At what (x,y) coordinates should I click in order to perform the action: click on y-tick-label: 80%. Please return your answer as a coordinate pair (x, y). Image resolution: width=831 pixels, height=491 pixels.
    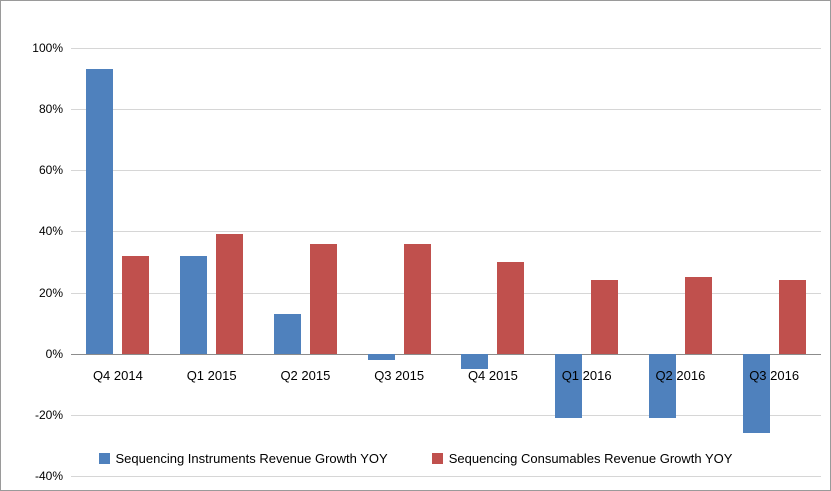
    Looking at the image, I should click on (50, 109).